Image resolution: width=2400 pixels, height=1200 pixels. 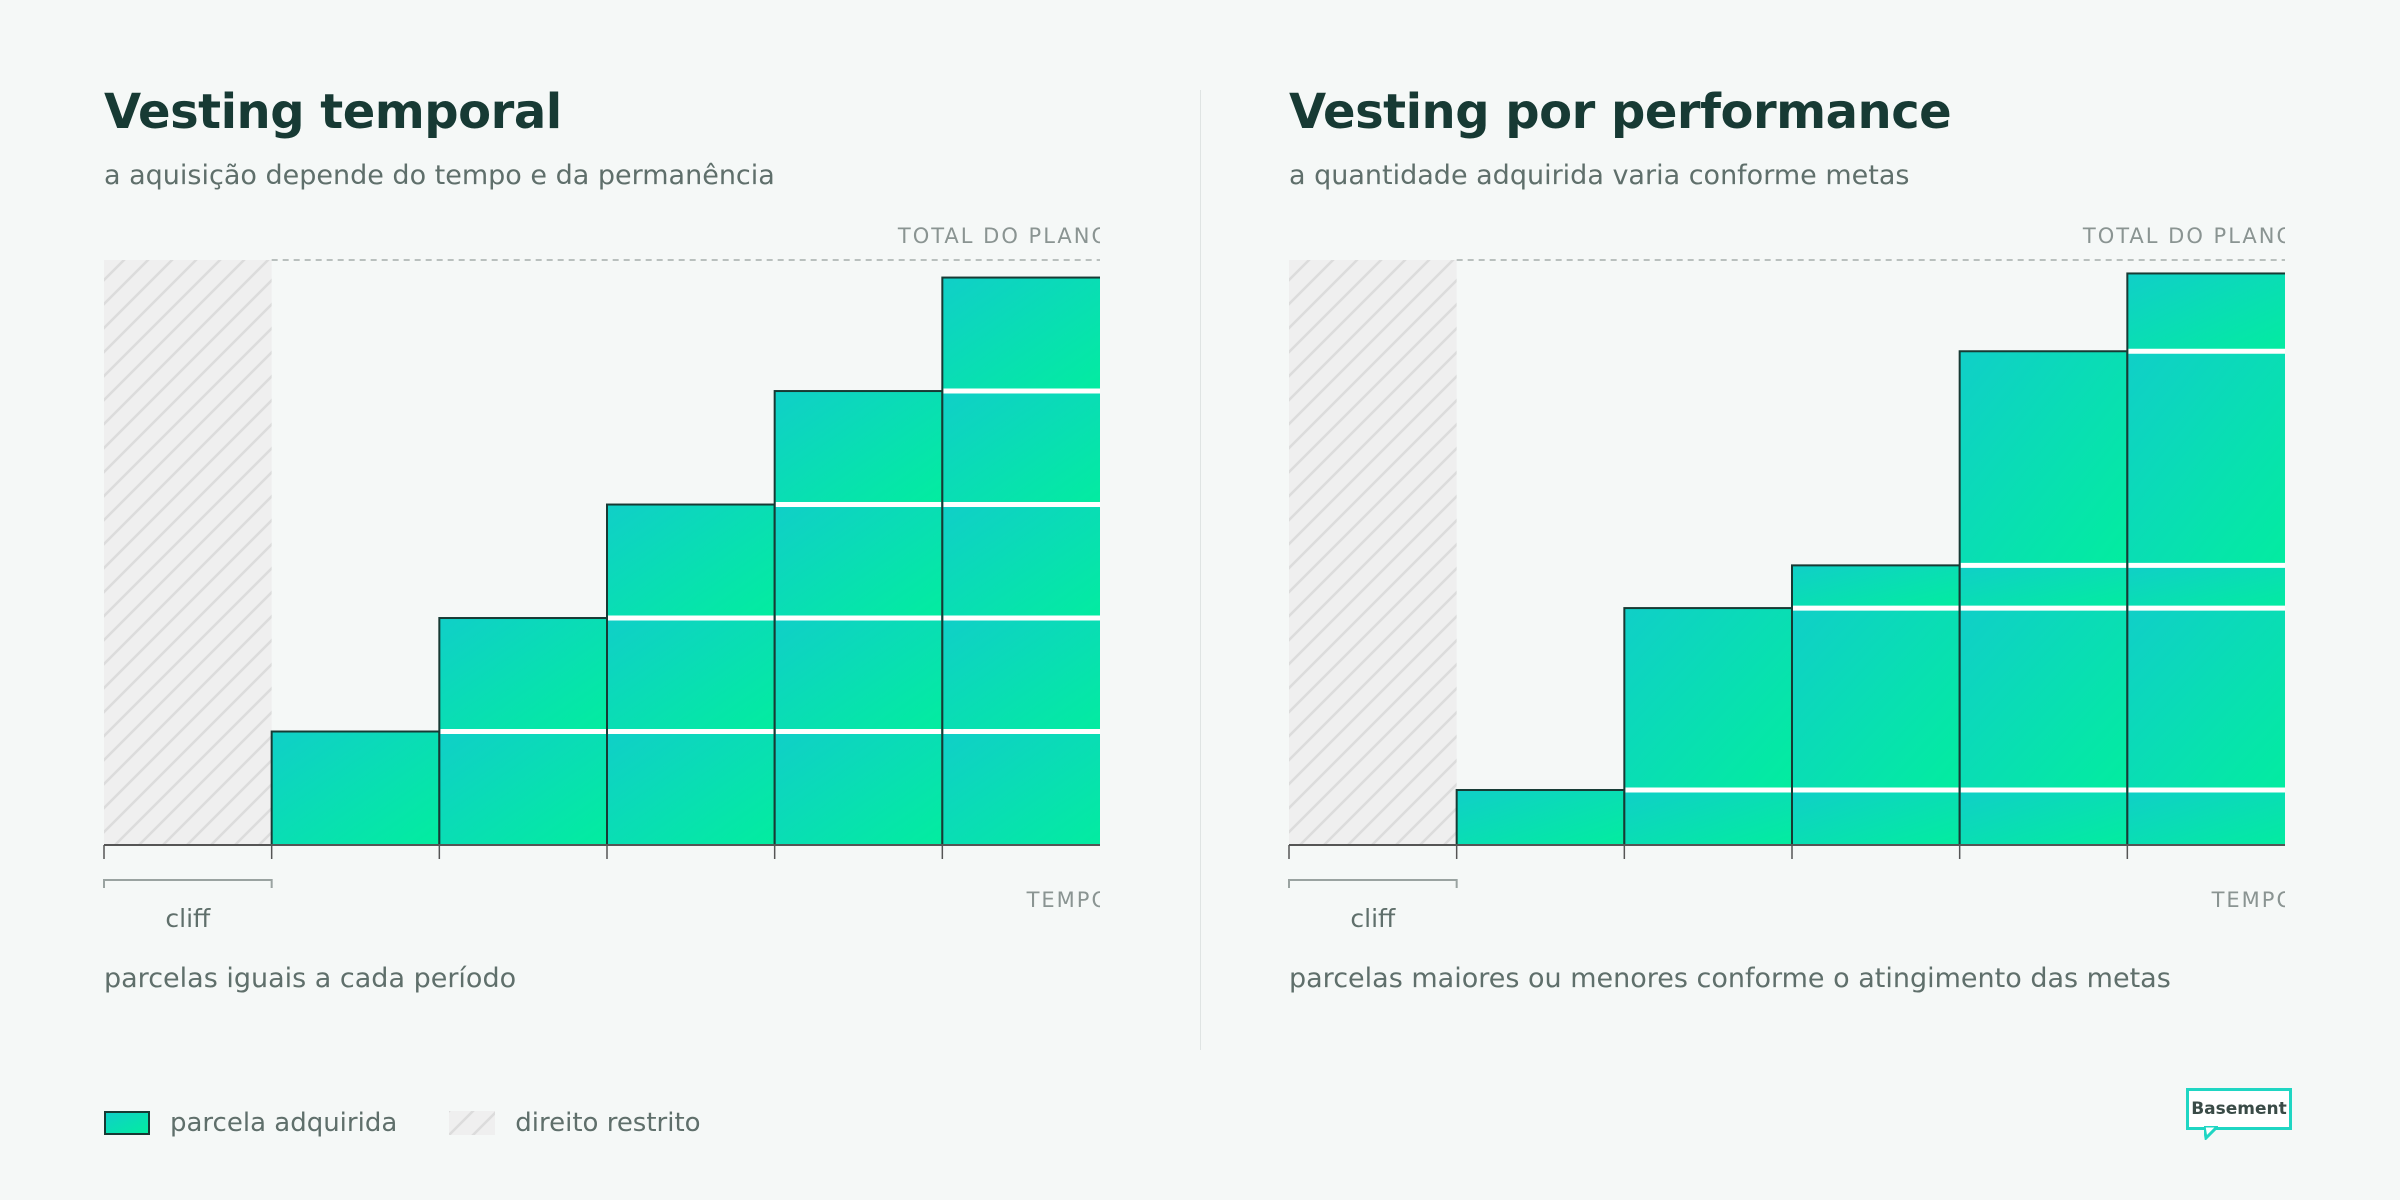 What do you see at coordinates (310, 978) in the screenshot?
I see `panel-footnote: parcelas iguais a cada período` at bounding box center [310, 978].